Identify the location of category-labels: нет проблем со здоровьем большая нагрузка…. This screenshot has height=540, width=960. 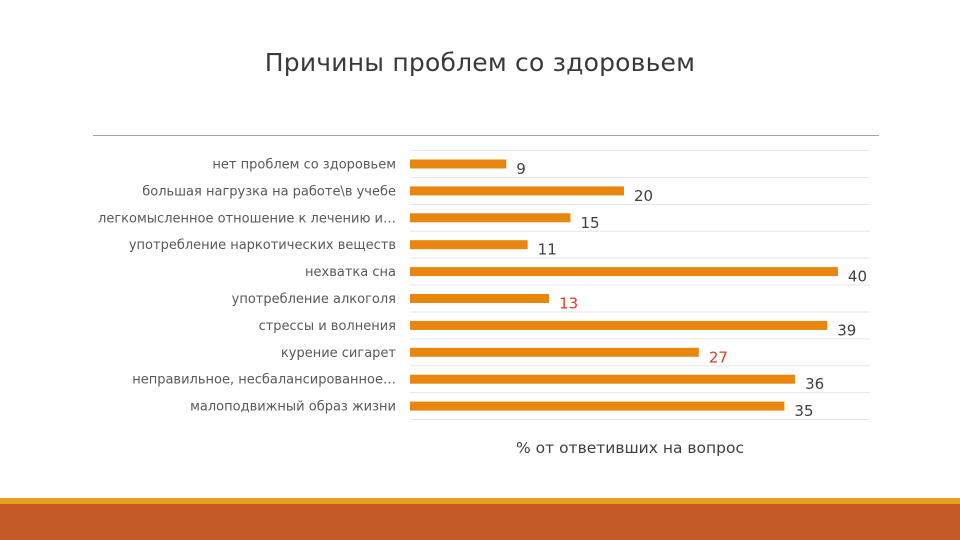
(247, 286).